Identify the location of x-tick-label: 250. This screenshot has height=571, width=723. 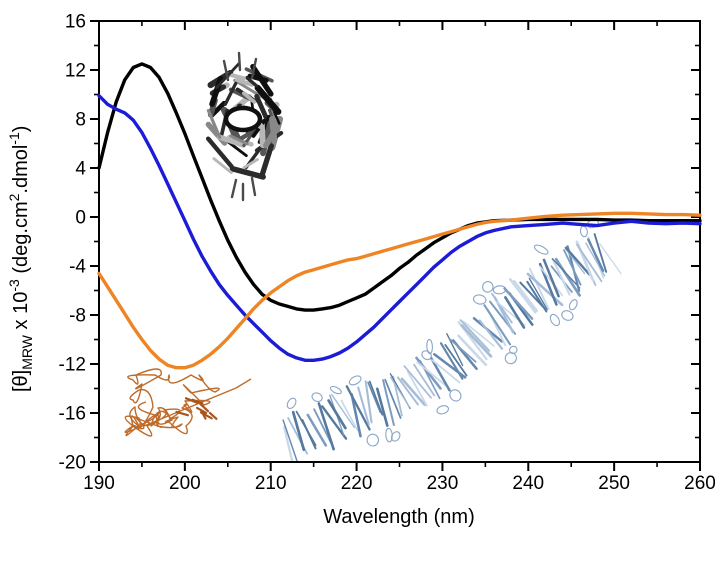
(614, 483).